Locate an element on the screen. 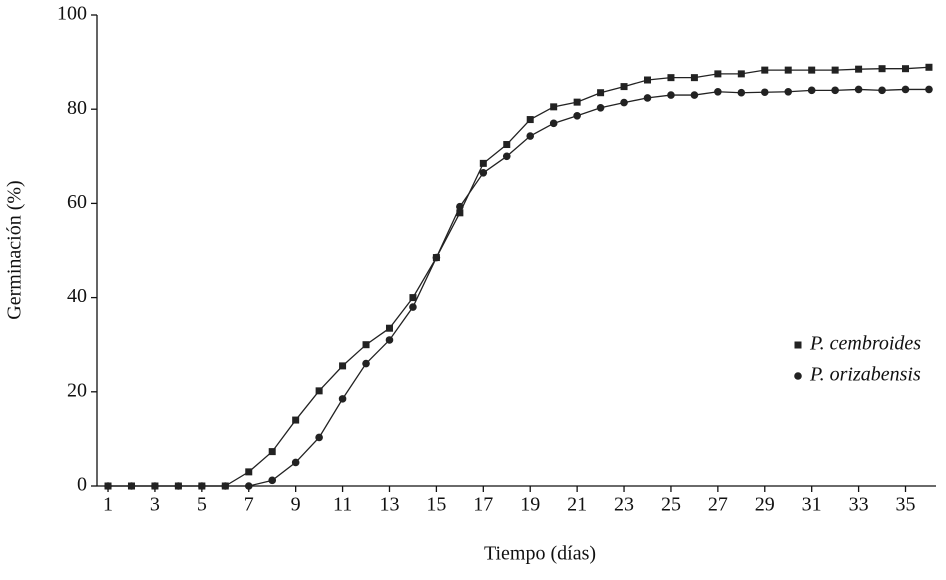  y-tick-label: 100 is located at coordinates (72, 14).